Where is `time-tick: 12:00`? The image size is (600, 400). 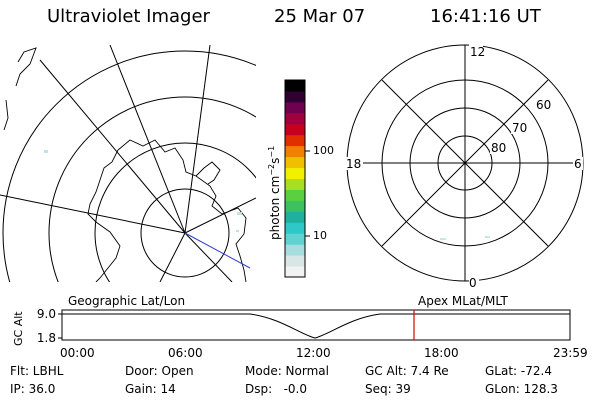 time-tick: 12:00 is located at coordinates (313, 353).